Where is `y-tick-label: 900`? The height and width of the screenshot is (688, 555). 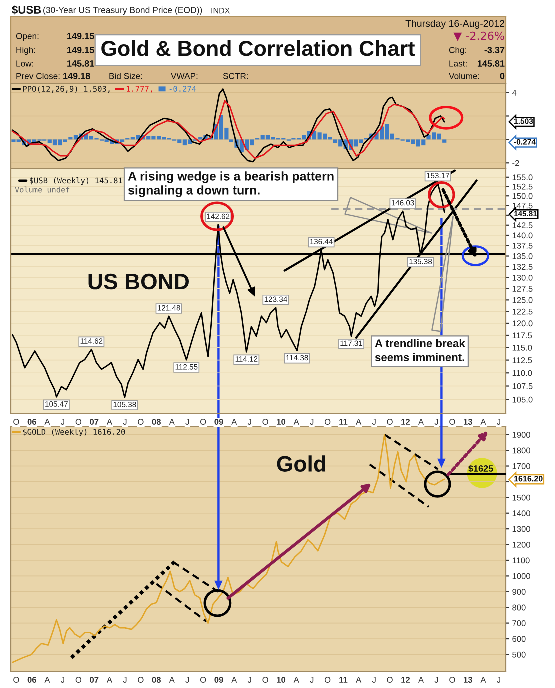 y-tick-label: 900 is located at coordinates (519, 592).